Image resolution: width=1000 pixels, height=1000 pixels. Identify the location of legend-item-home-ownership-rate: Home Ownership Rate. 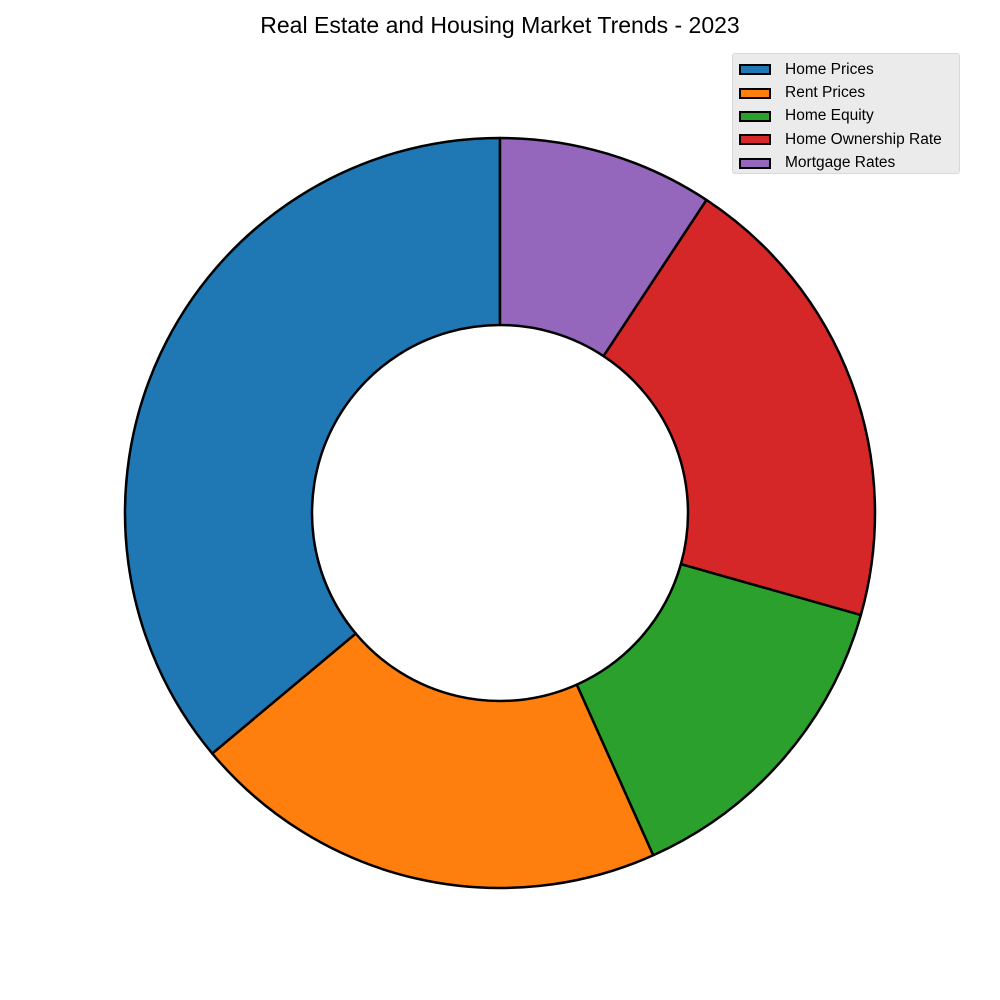
(849, 139).